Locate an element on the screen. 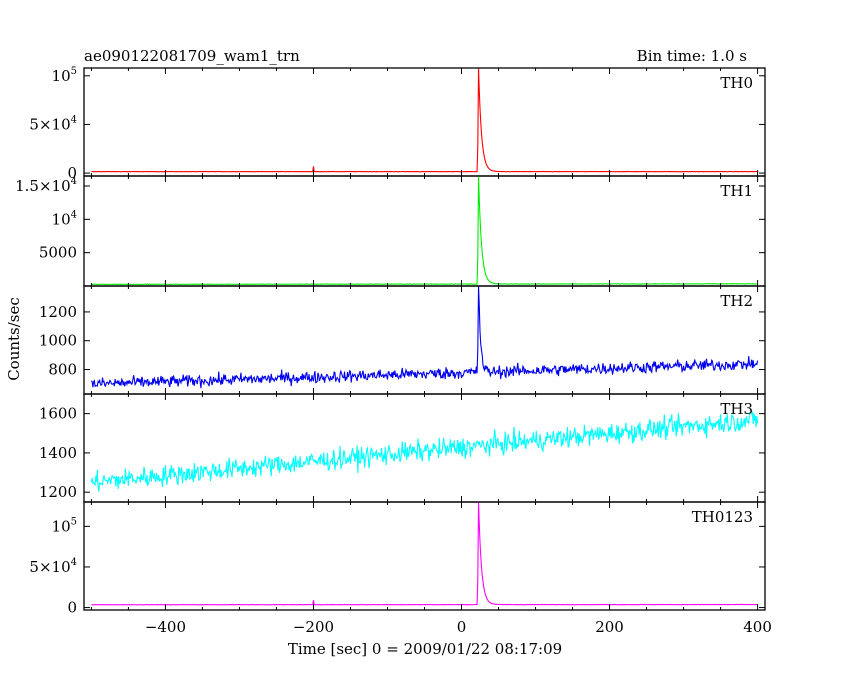 The width and height of the screenshot is (850, 680). panel-label: TH2 is located at coordinates (736, 301).